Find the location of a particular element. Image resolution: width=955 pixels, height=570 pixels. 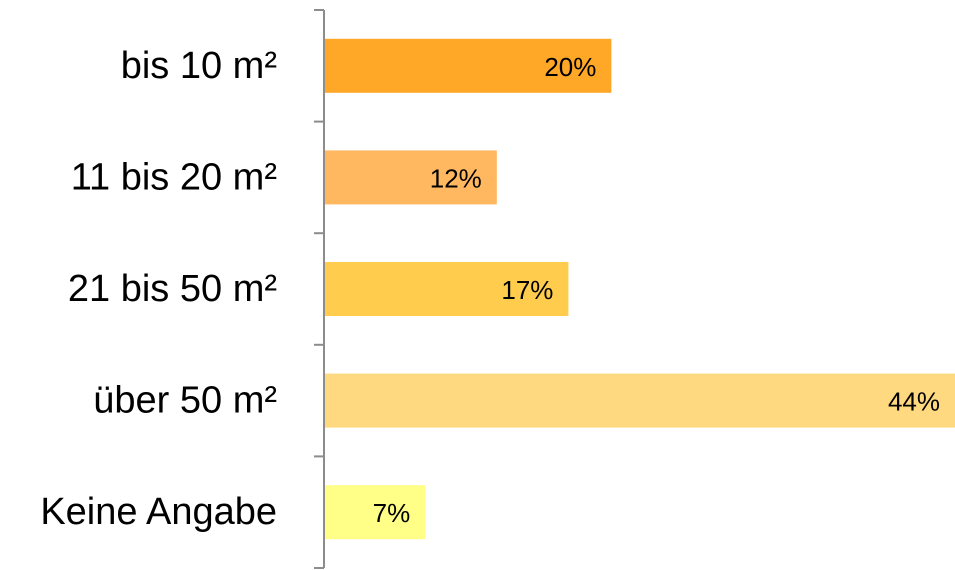

bar-keine-angabe is located at coordinates (375, 512).